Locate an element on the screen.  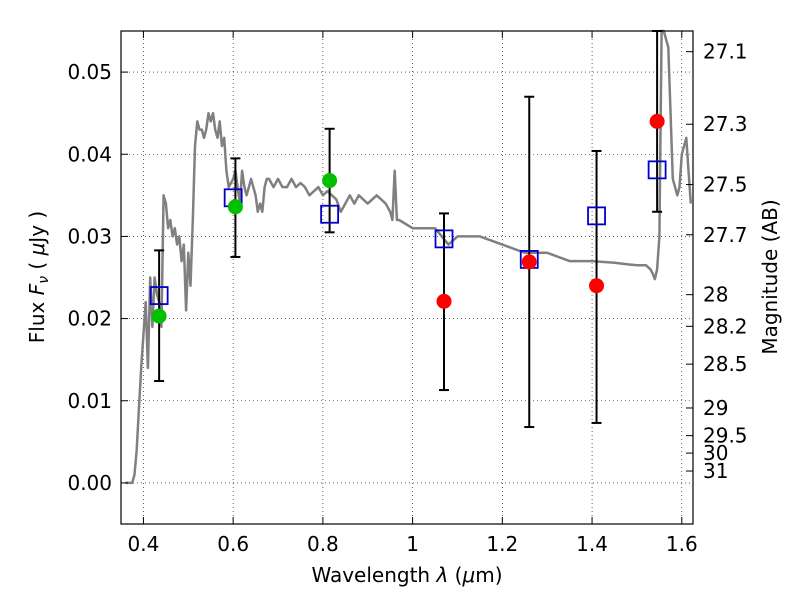
y-axis-title-prefix: Flux is located at coordinates (37, 319).